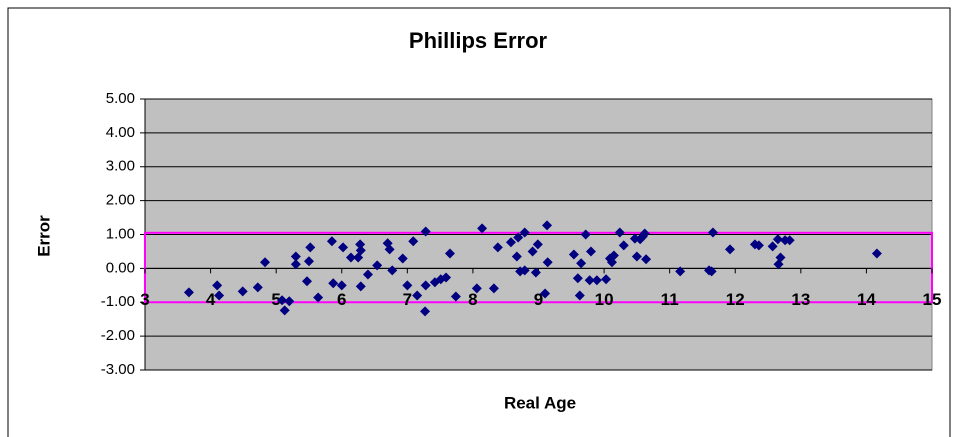  I want to click on x-tick-label: 8, so click(472, 299).